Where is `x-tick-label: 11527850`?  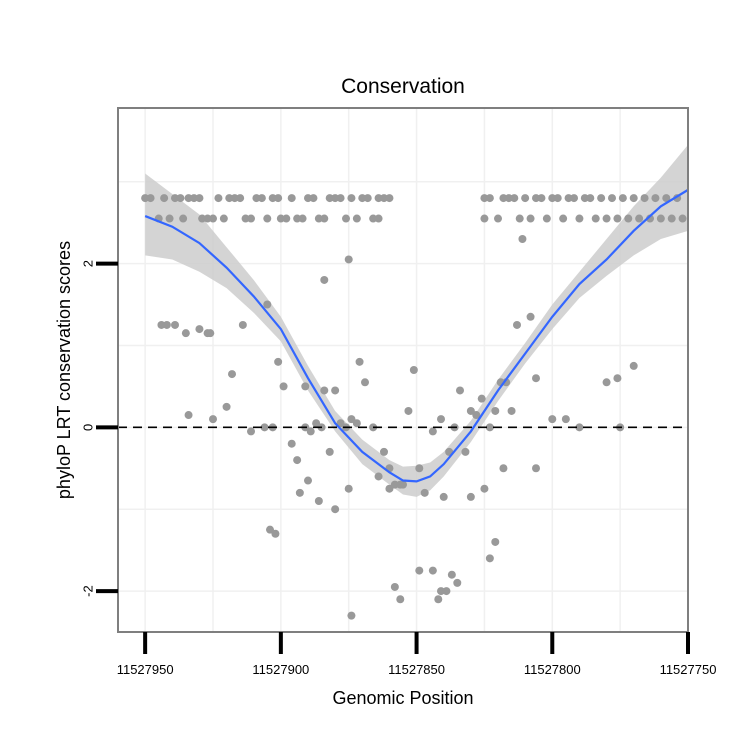 x-tick-label: 11527850 is located at coordinates (416, 669).